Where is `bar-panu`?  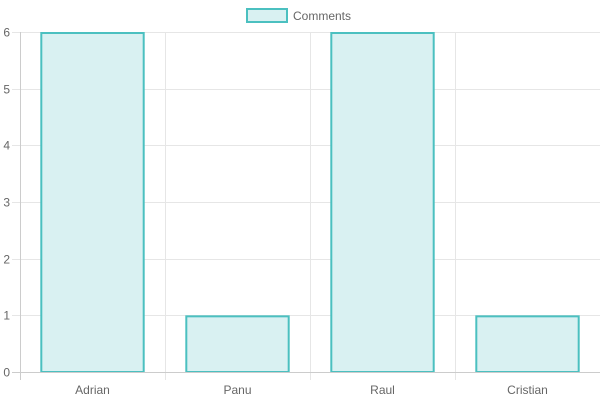
bar-panu is located at coordinates (237, 344).